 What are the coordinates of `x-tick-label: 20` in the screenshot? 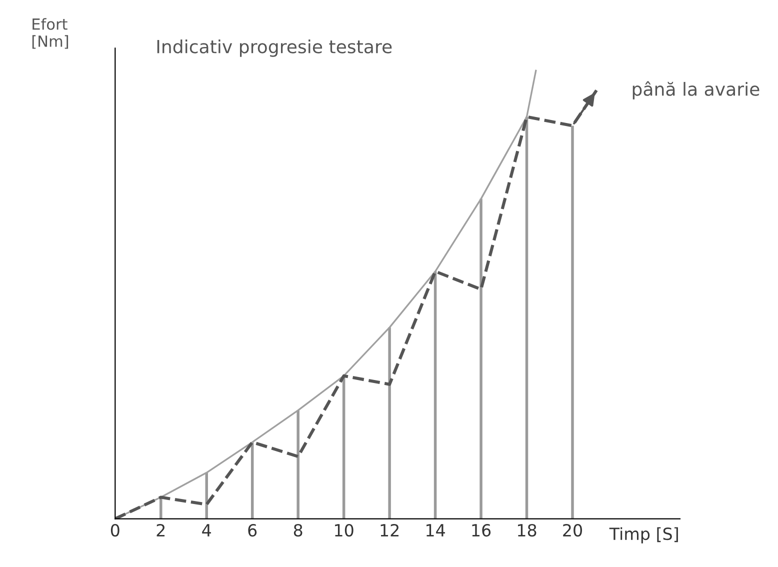 It's located at (572, 530).